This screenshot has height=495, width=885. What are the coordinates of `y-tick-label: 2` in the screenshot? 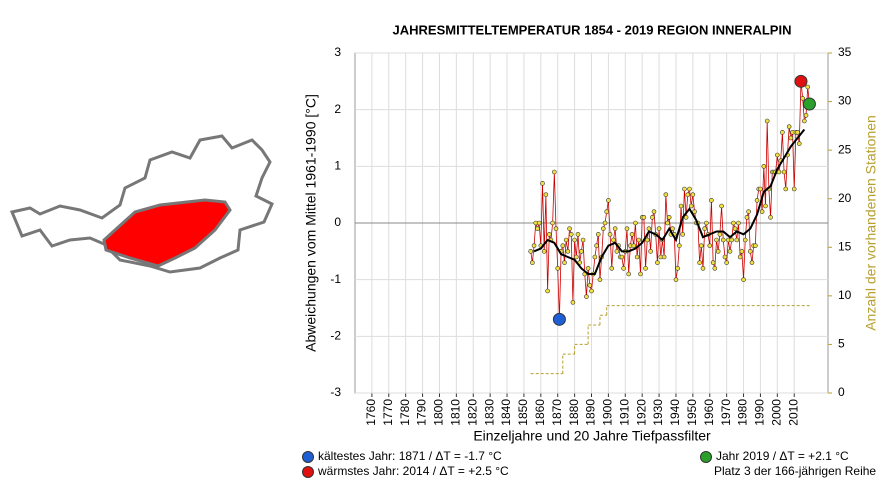 It's located at (337, 109).